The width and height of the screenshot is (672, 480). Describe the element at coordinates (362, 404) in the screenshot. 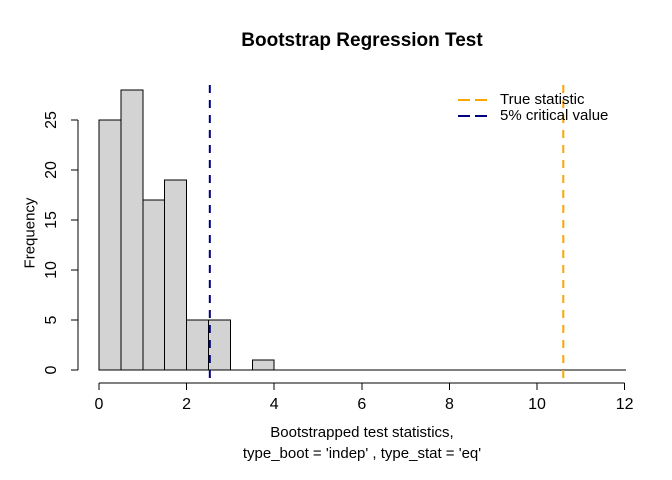

I see `x-tick-label: 6` at that location.